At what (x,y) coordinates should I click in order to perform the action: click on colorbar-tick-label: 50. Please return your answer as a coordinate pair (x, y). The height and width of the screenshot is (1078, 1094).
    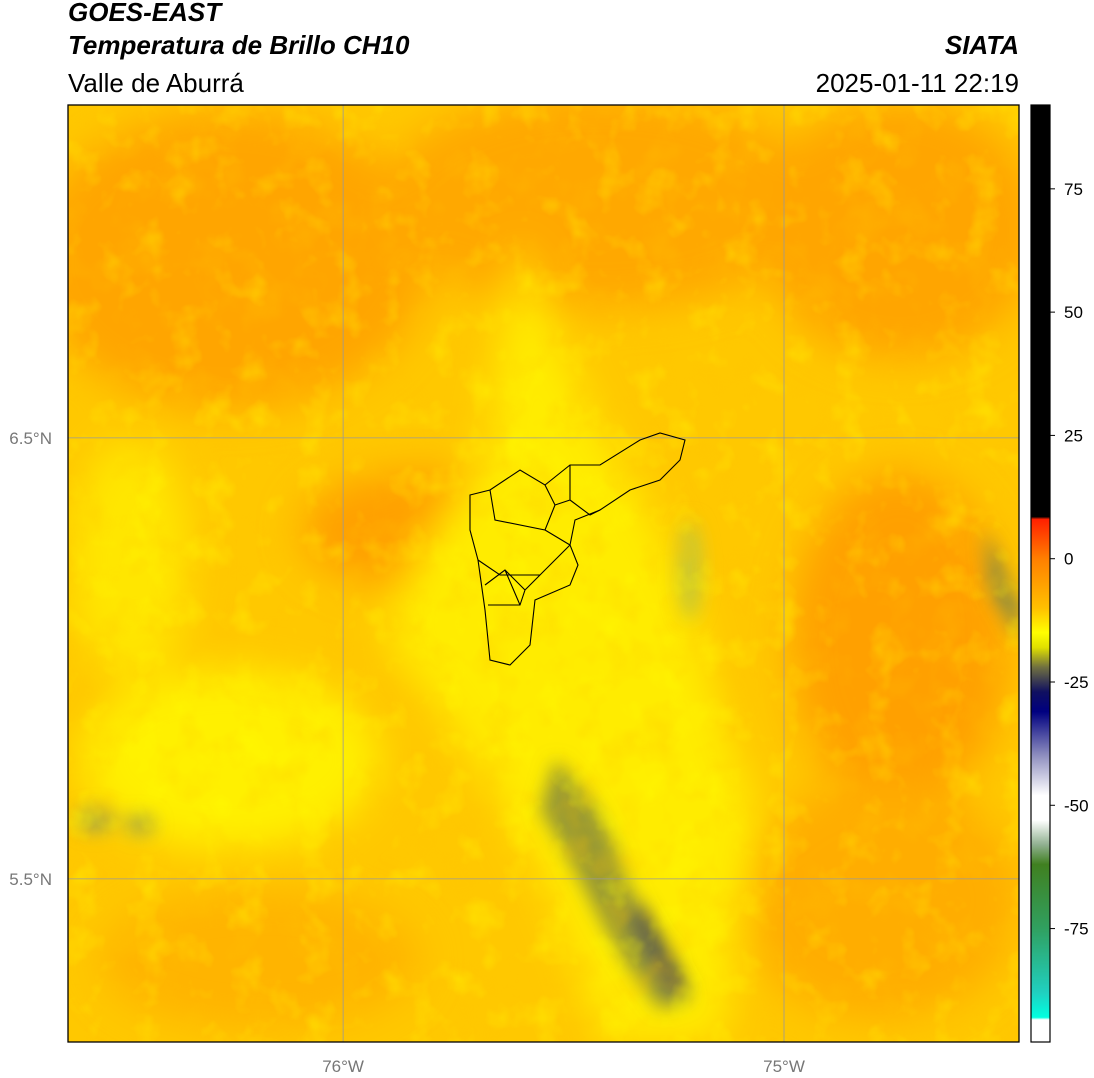
    Looking at the image, I should click on (1073, 312).